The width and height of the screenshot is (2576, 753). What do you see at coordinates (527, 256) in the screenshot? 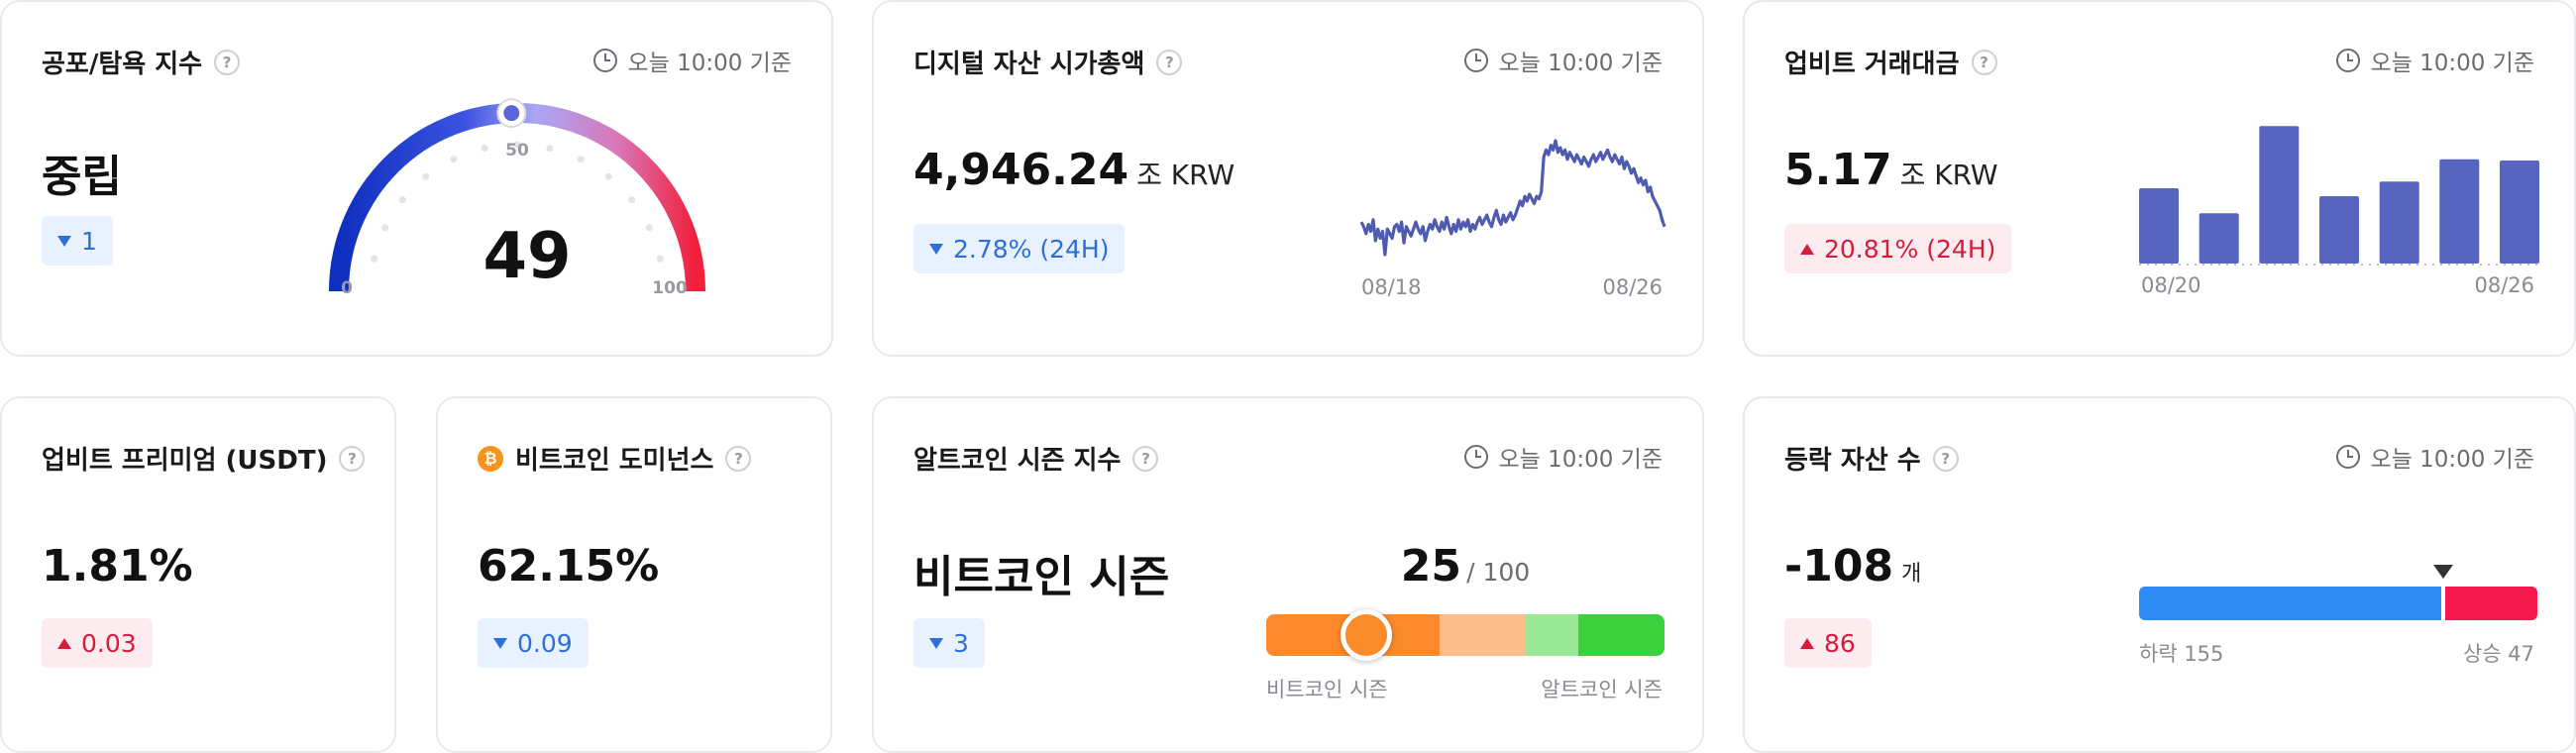
I see `fear-greed-value: 49` at bounding box center [527, 256].